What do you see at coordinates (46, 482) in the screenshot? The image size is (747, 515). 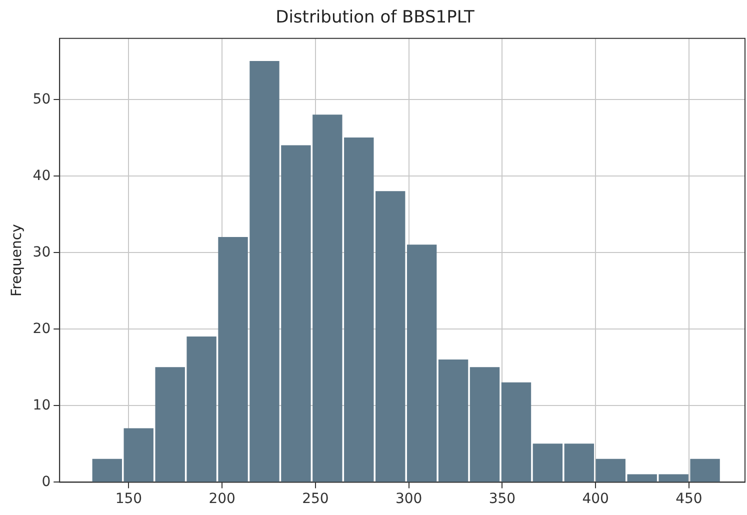 I see `y-tick-label: 0` at bounding box center [46, 482].